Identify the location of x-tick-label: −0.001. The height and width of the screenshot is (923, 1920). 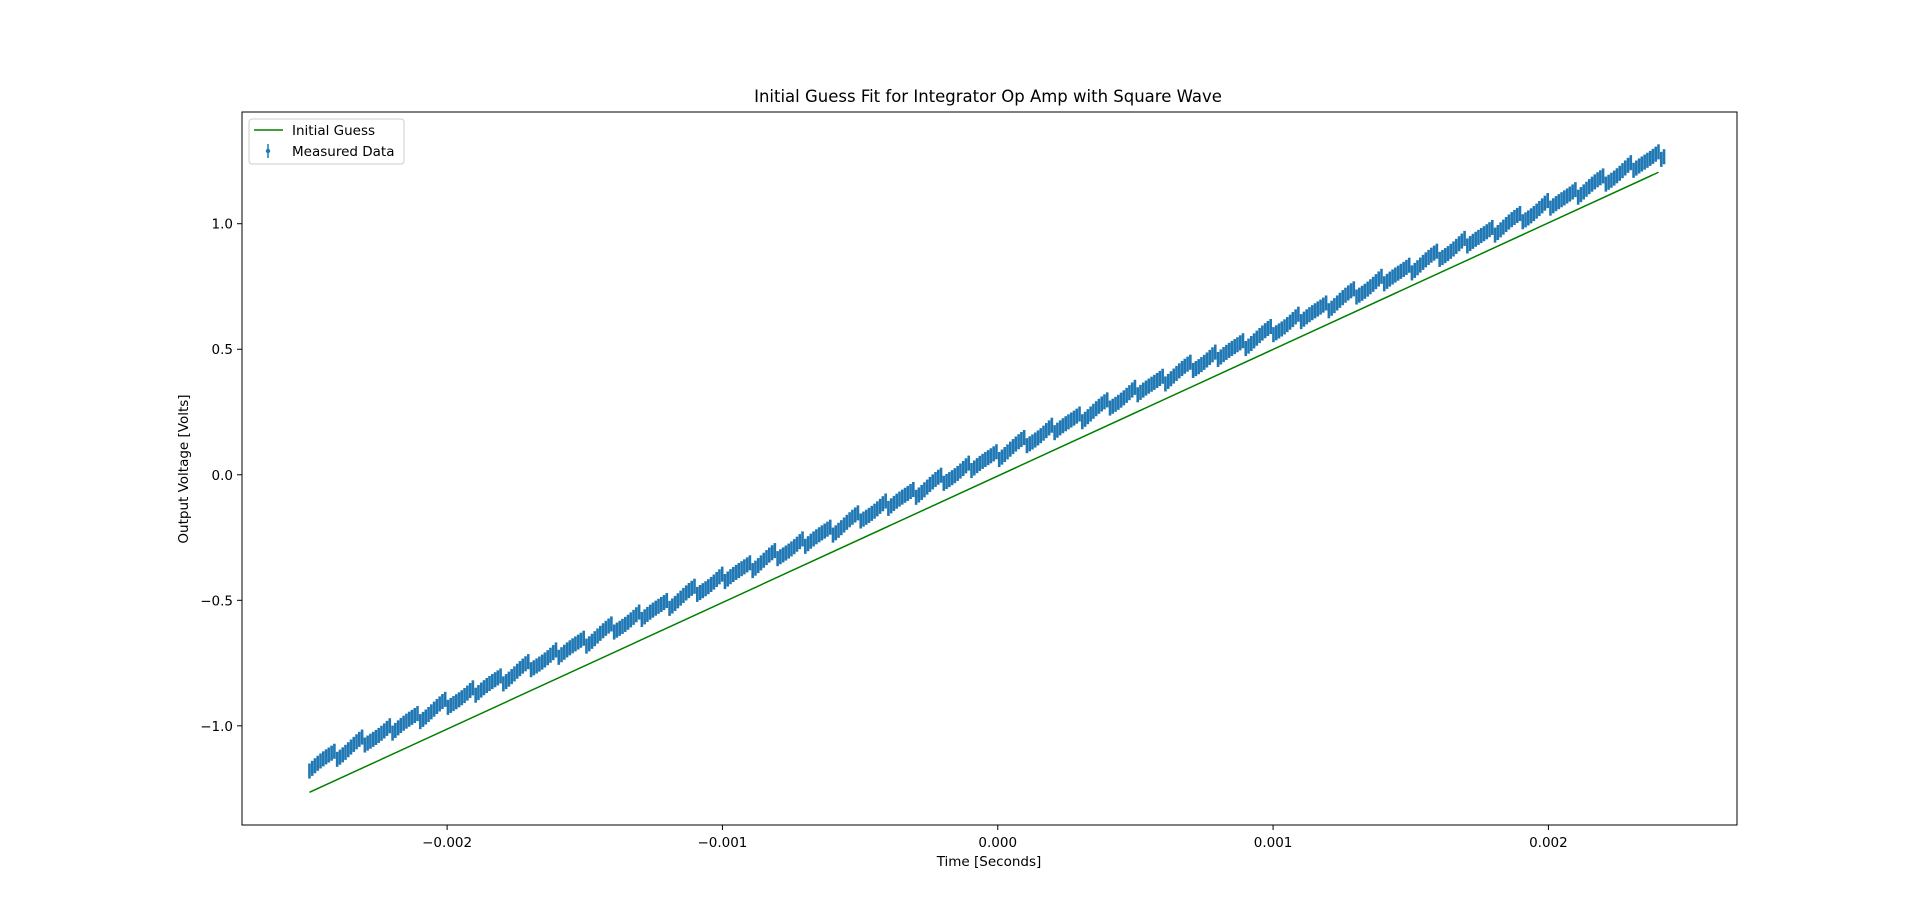
(722, 843).